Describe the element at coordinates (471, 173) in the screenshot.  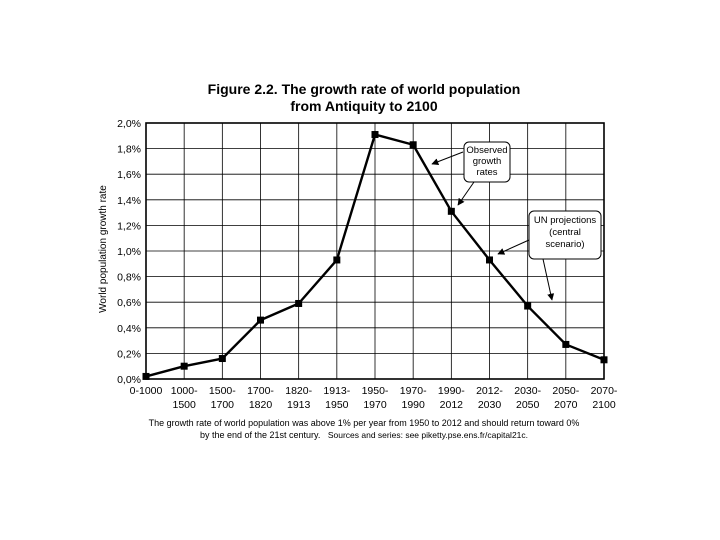
I see `annotation-observed: Observed growth rates` at that location.